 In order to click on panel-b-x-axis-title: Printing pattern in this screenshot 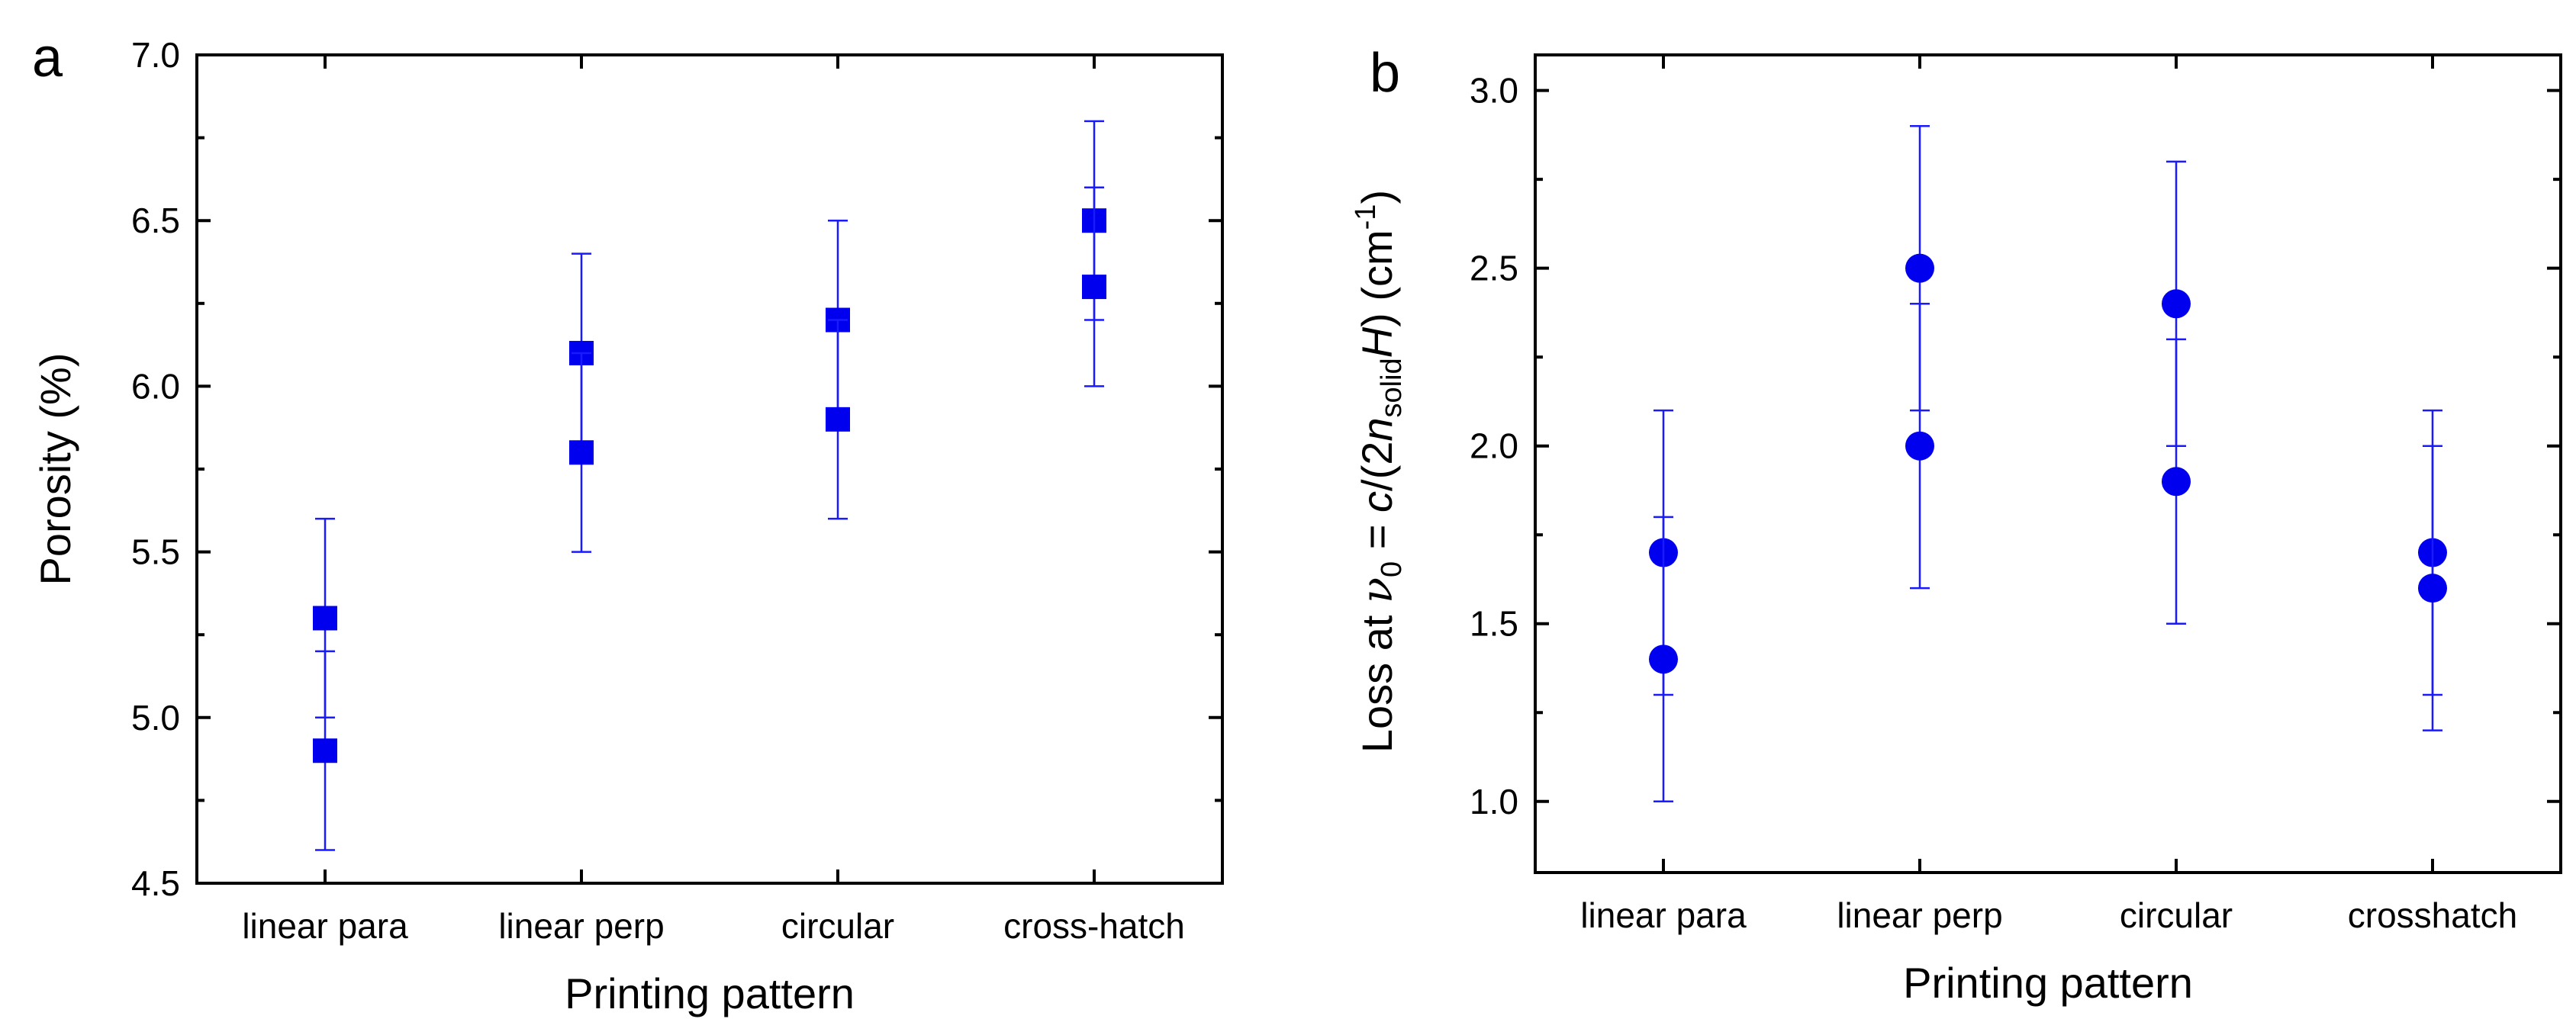, I will do `click(2048, 983)`.